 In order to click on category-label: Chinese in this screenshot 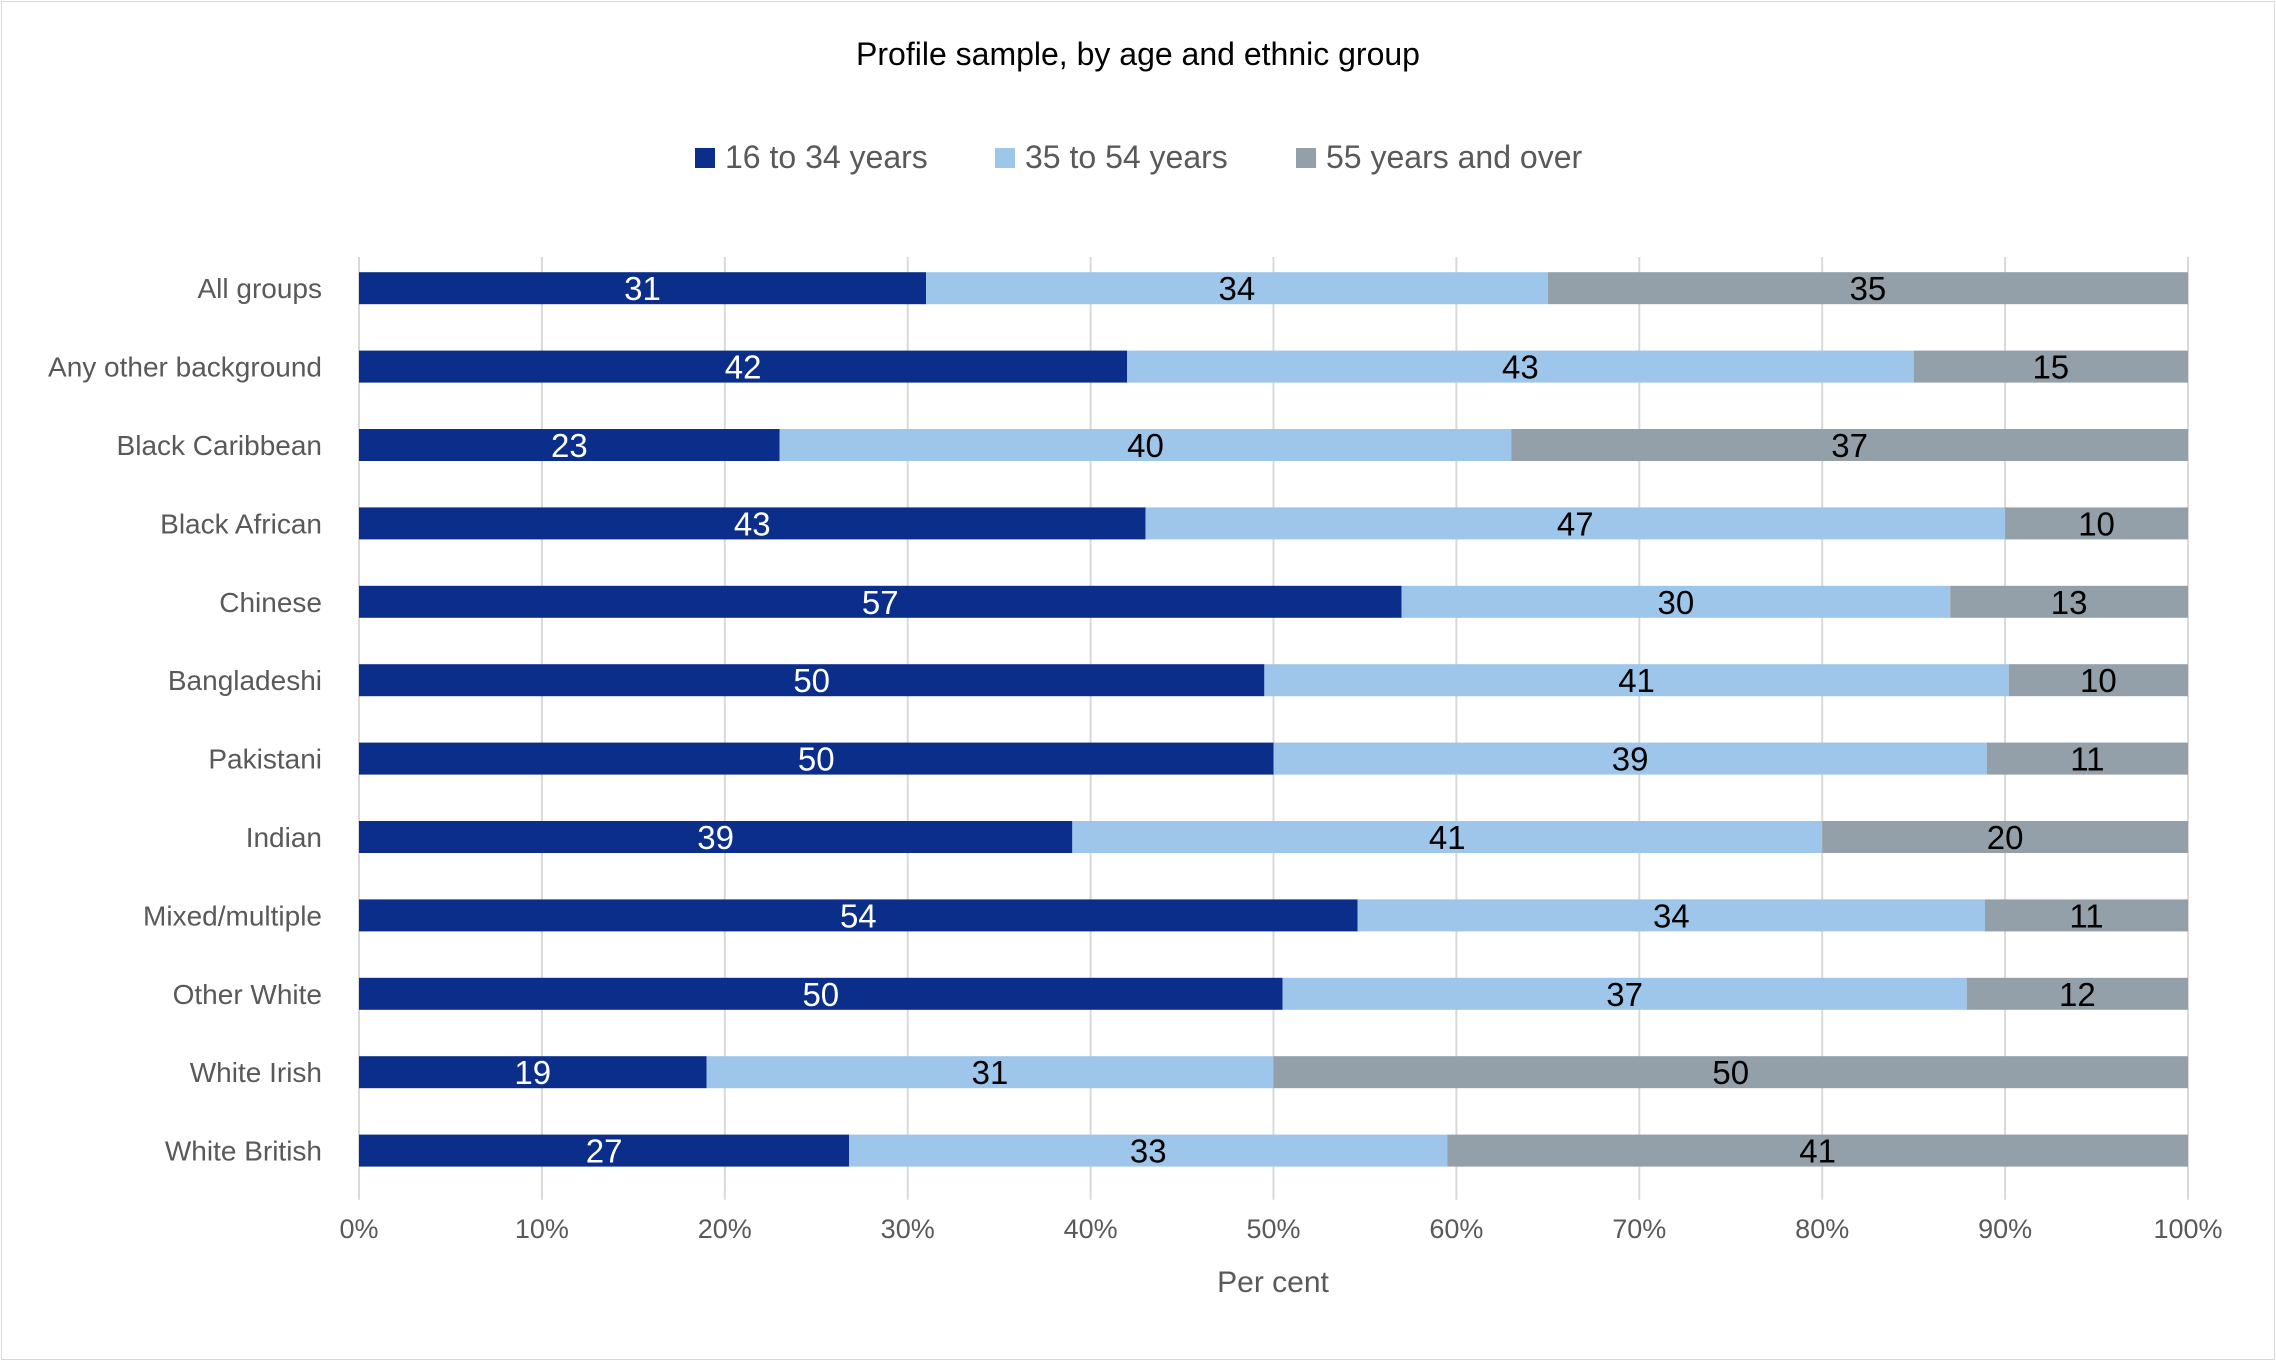, I will do `click(270, 602)`.